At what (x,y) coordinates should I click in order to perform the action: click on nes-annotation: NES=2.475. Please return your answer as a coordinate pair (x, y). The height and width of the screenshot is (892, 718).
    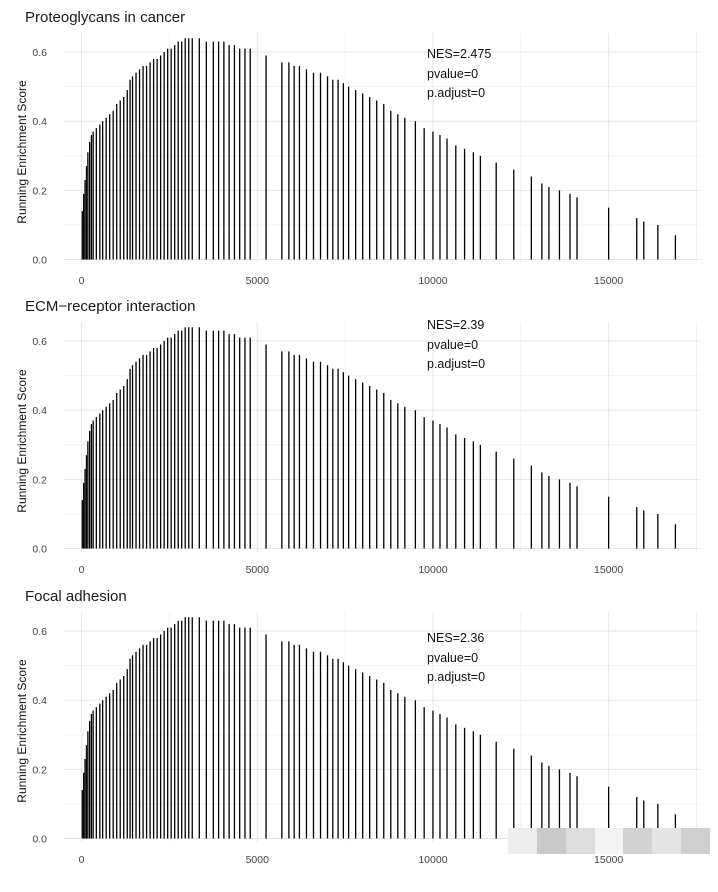
    Looking at the image, I should click on (459, 54).